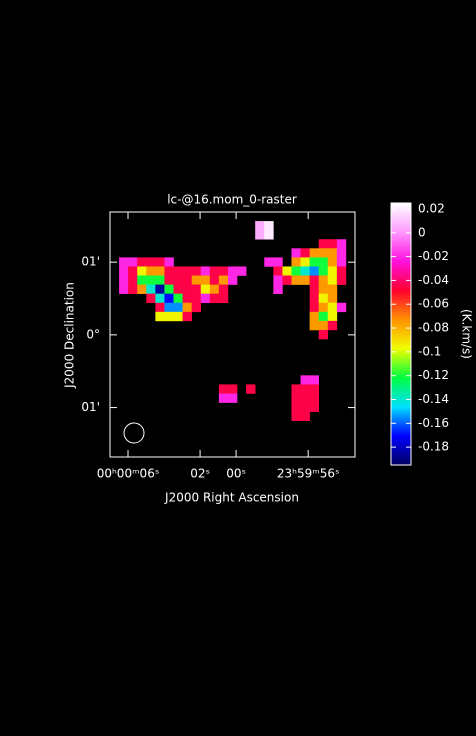 The height and width of the screenshot is (736, 476). Describe the element at coordinates (433, 423) in the screenshot. I see `colorbar-tick-label: -0.16` at that location.